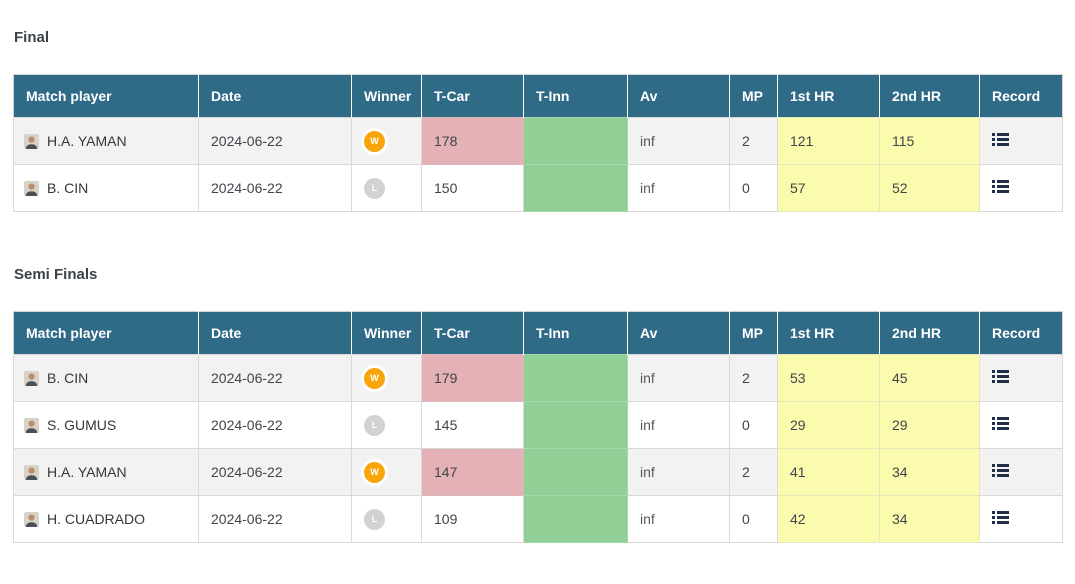 The image size is (1075, 584). What do you see at coordinates (96, 519) in the screenshot?
I see `player-name: H. CUADRADO` at bounding box center [96, 519].